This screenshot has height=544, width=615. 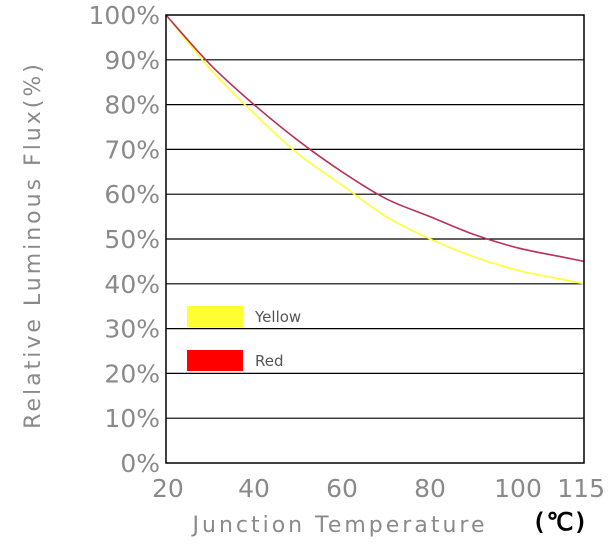 I want to click on x-tick-label: 20, so click(x=168, y=488).